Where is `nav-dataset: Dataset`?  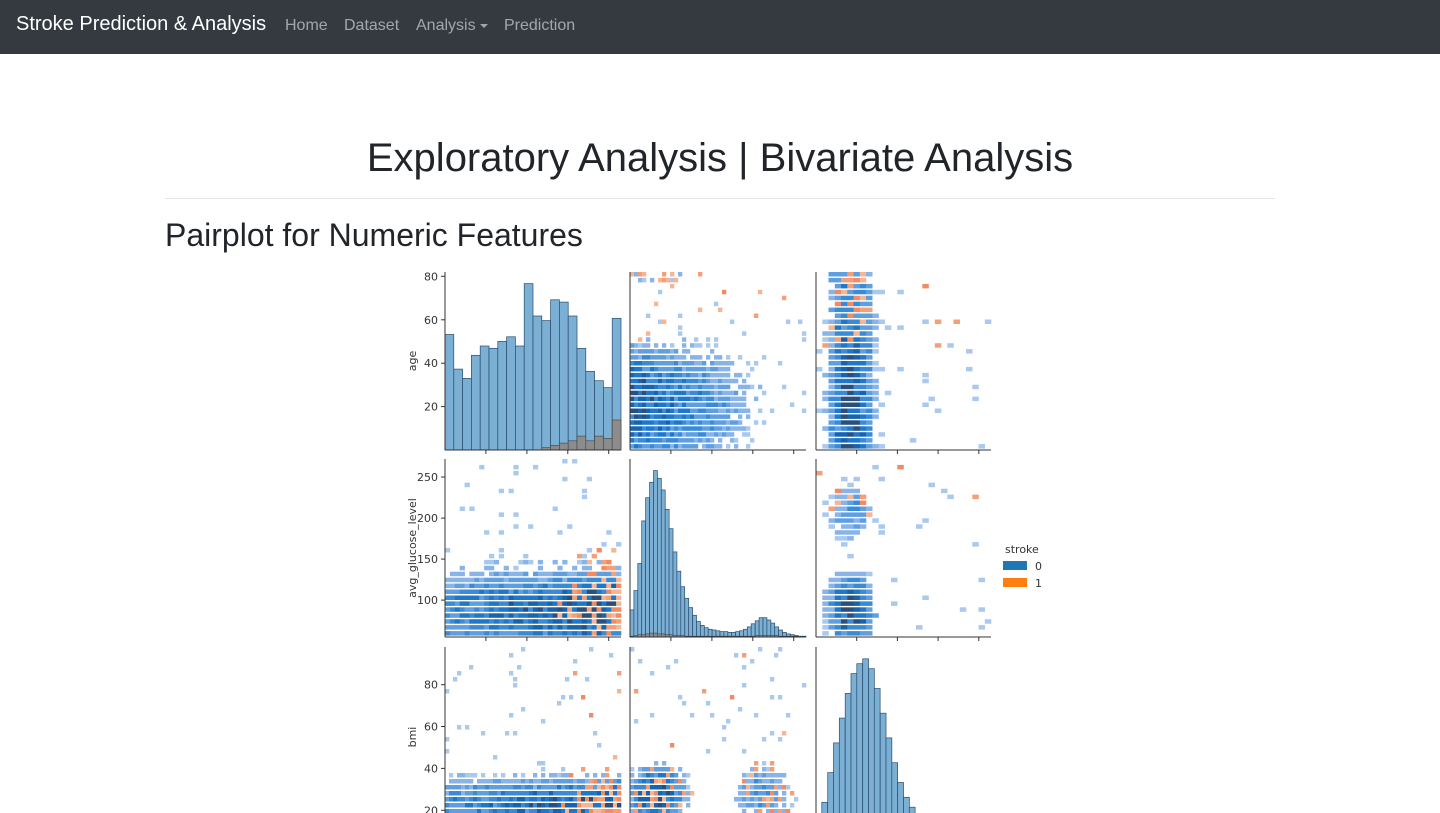
nav-dataset: Dataset is located at coordinates (372, 25).